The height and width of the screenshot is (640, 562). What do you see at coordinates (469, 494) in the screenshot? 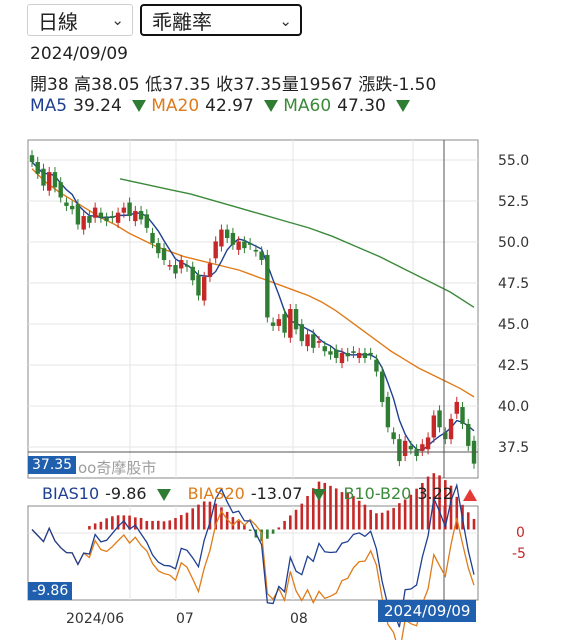
I see `up-triangle-icon` at bounding box center [469, 494].